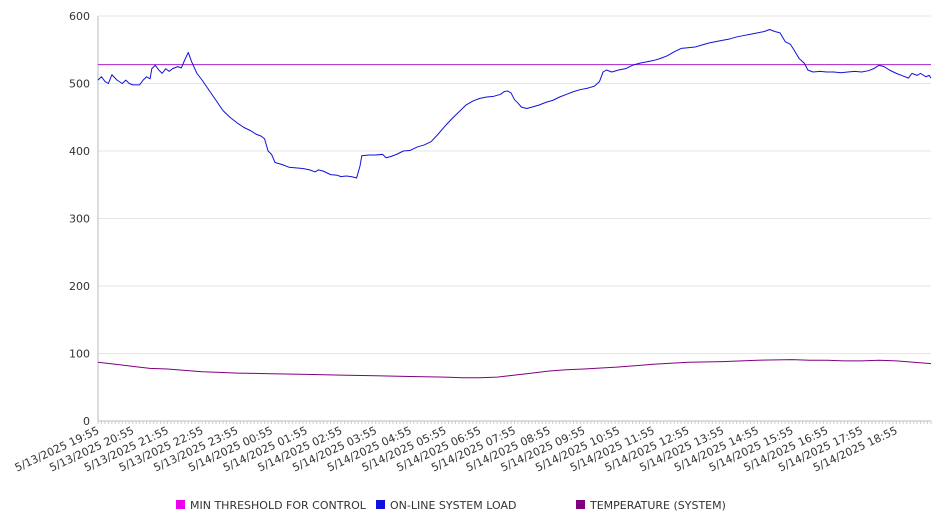 This screenshot has width=946, height=526. What do you see at coordinates (79, 16) in the screenshot?
I see `y-tick-label: 600` at bounding box center [79, 16].